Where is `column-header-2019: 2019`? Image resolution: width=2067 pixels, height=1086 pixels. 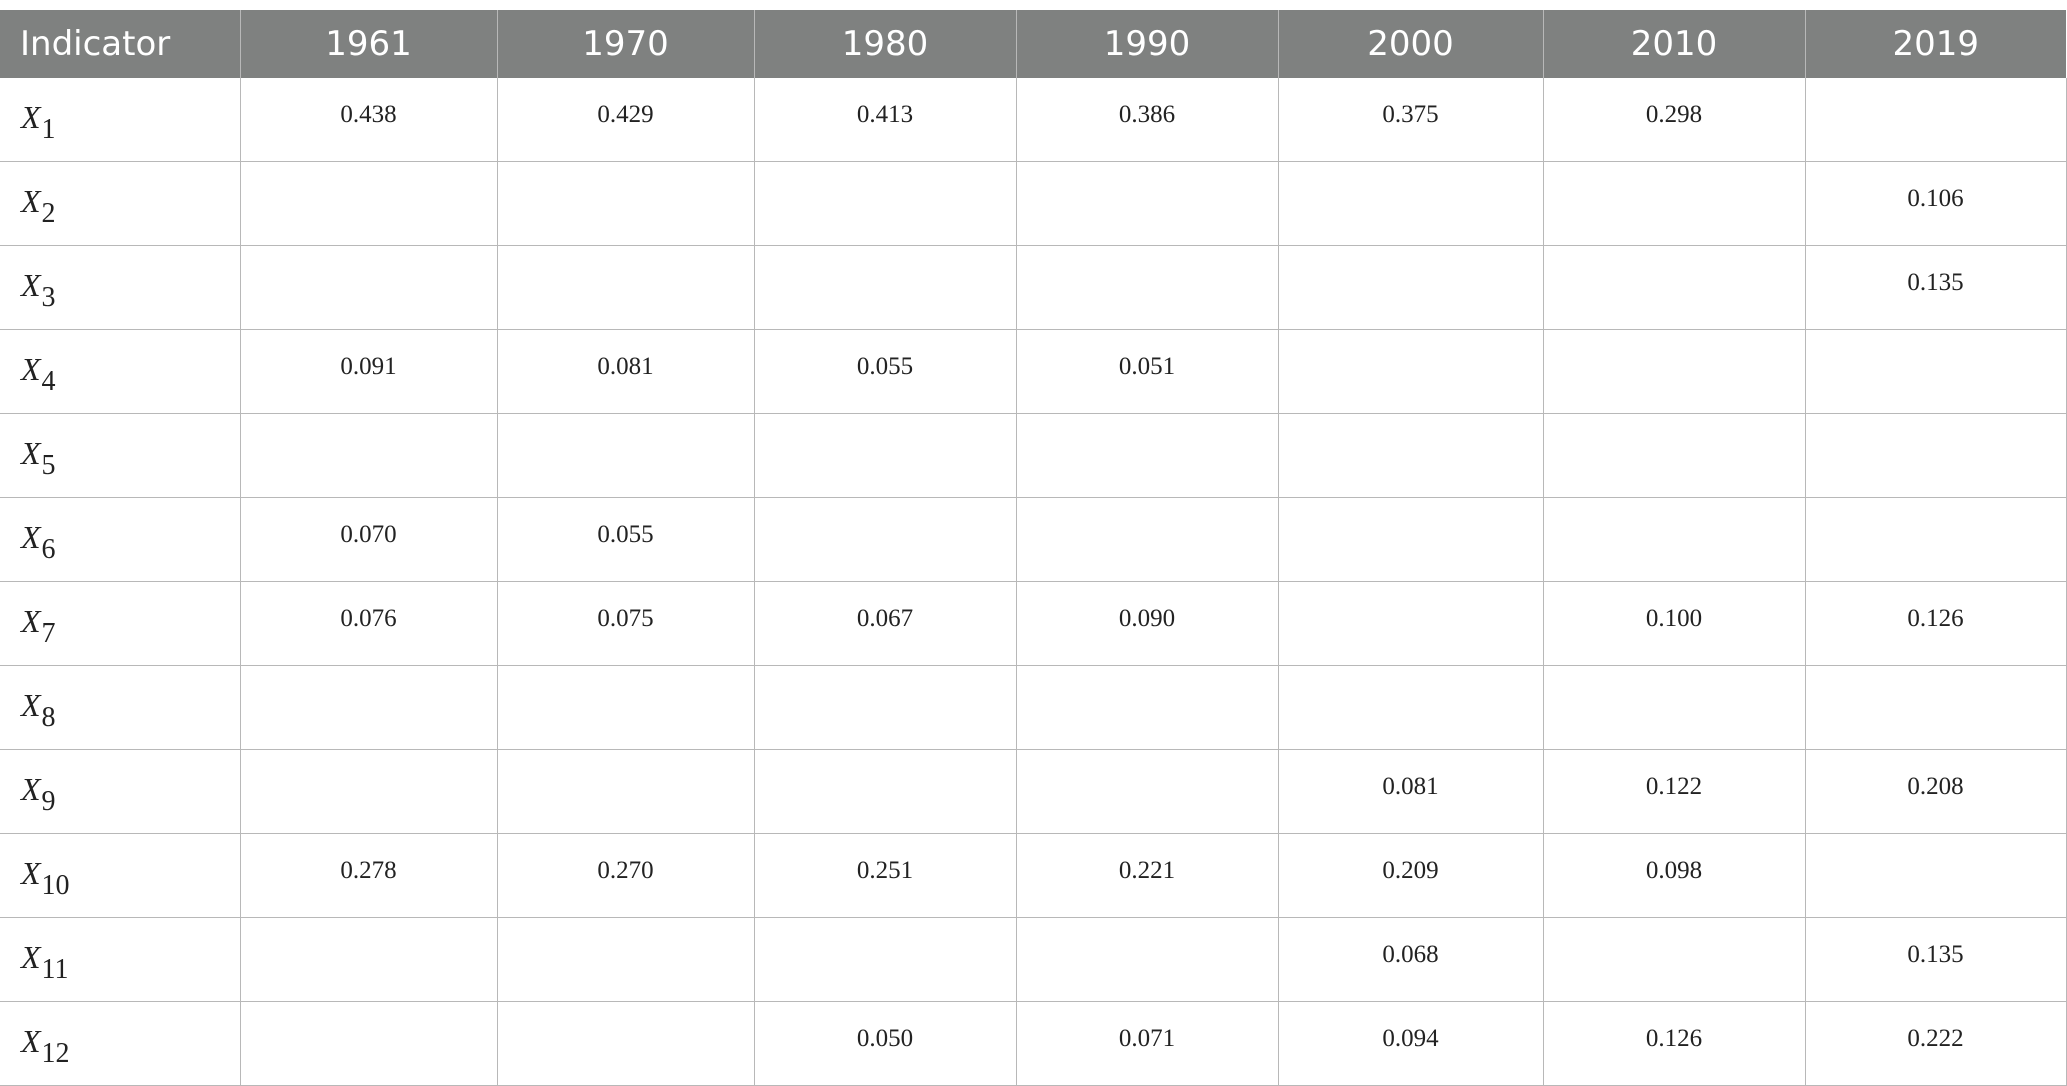 column-header-2019: 2019 is located at coordinates (1935, 44).